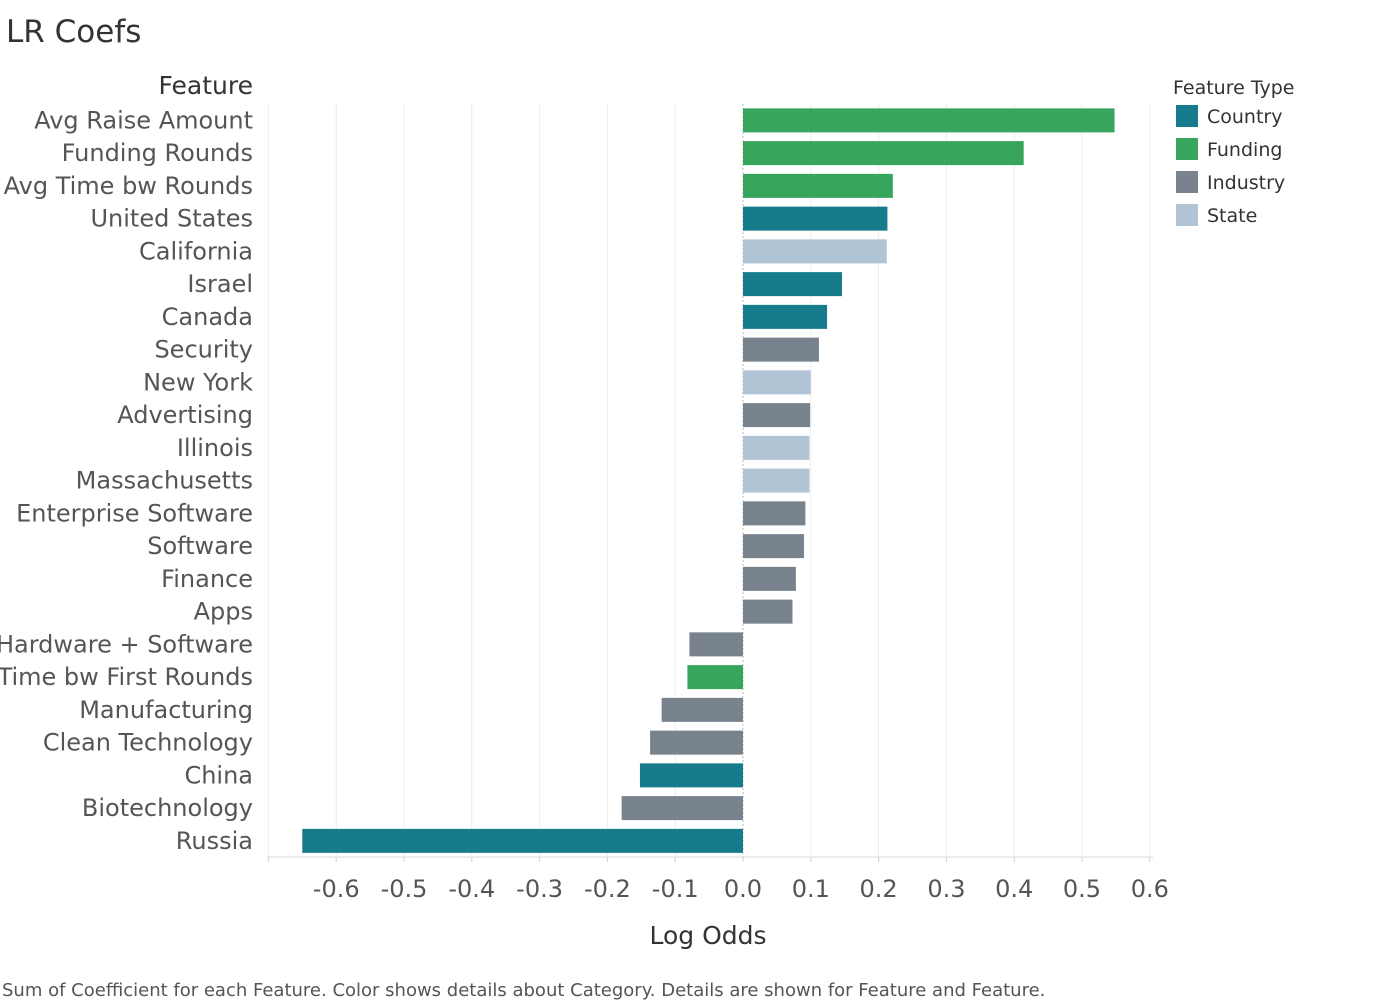 This screenshot has width=1400, height=1005. What do you see at coordinates (185, 415) in the screenshot?
I see `feature-label: Advertising` at bounding box center [185, 415].